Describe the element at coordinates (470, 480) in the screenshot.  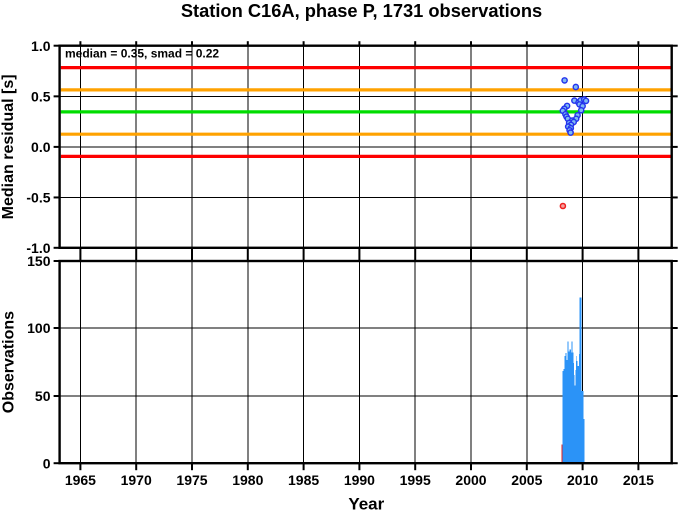
I see `svg-text: 2000` at that location.